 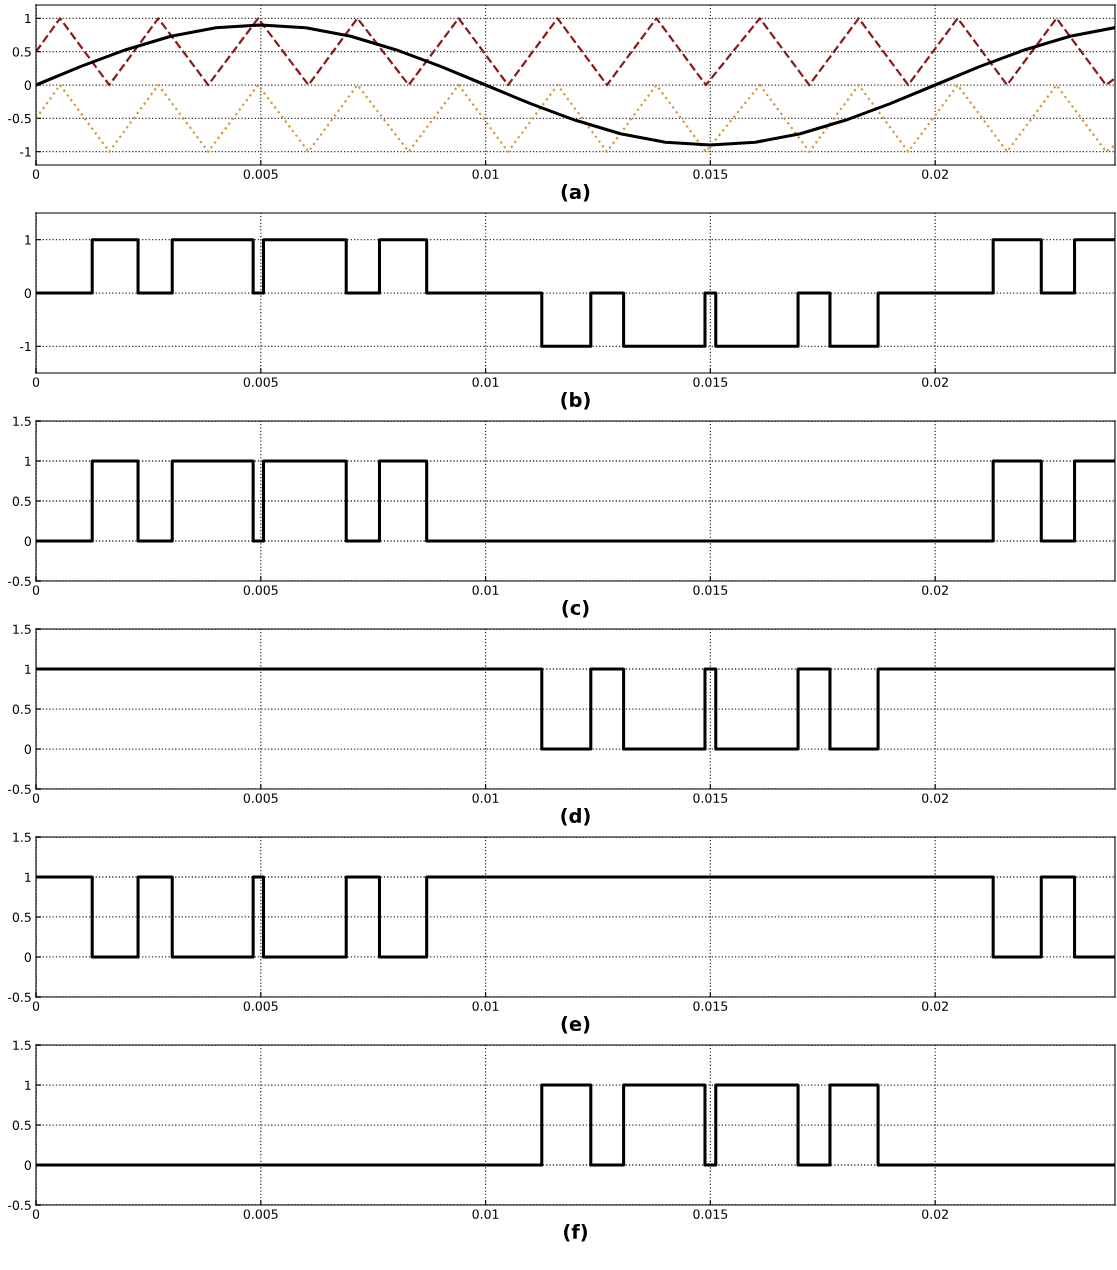 I want to click on x-axis-title: (c), so click(x=575, y=609).